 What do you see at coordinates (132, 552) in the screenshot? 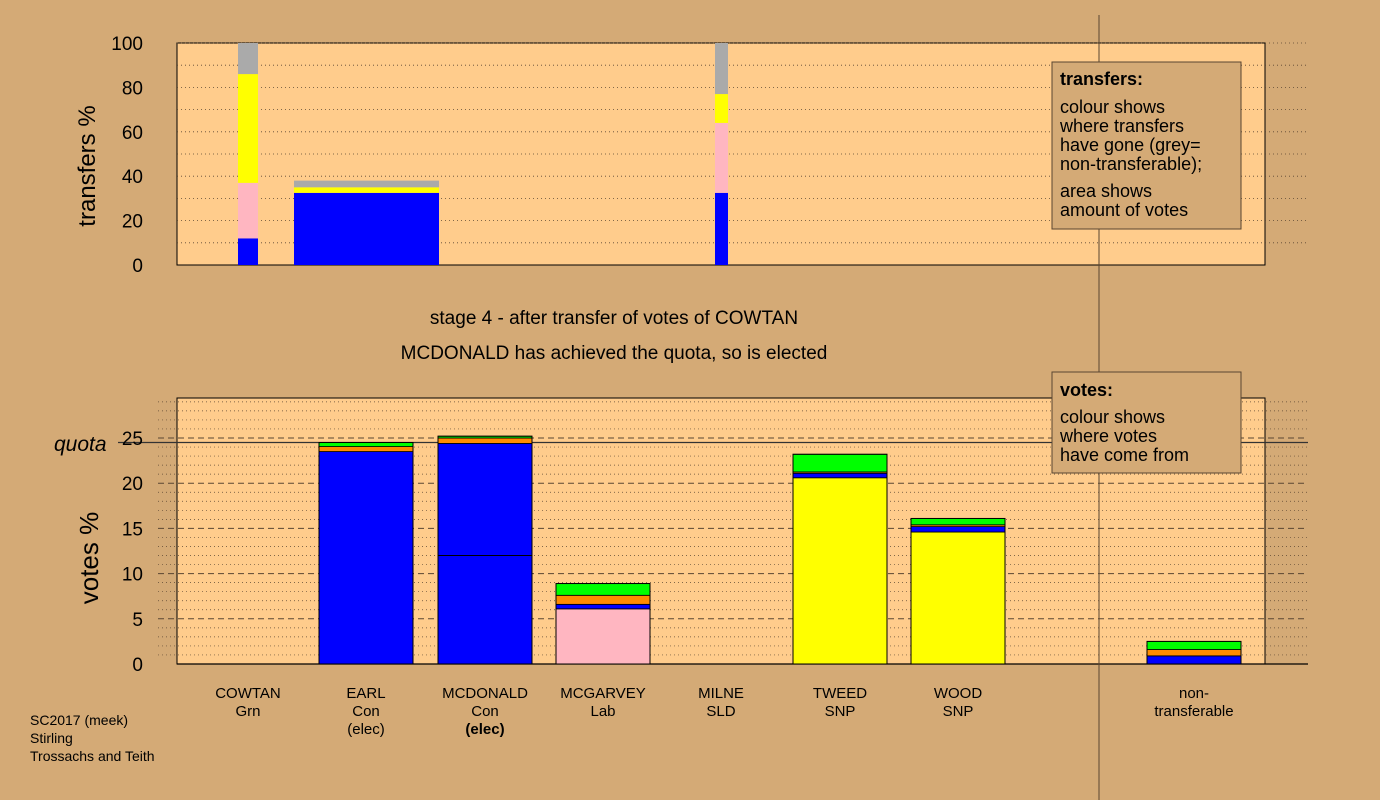
I see `votes-y-axis: 0 5 10 15 20 25` at bounding box center [132, 552].